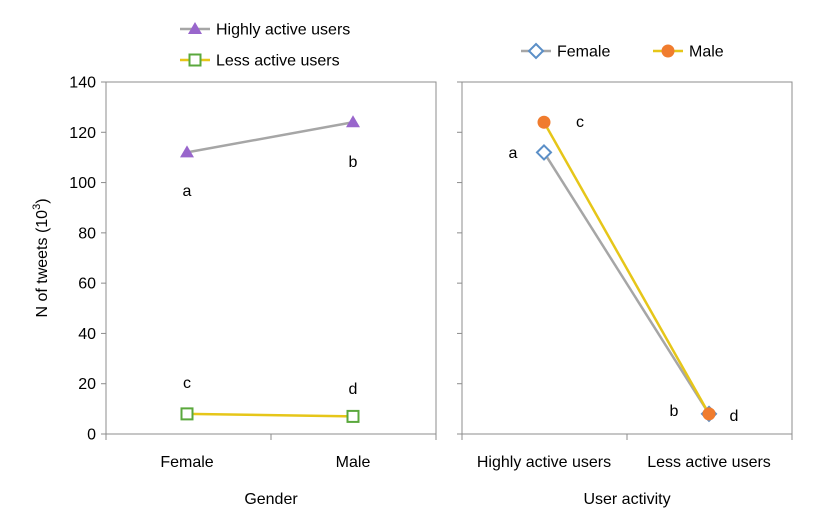  Describe the element at coordinates (42, 200) in the screenshot. I see `y-axis-title-end: )` at that location.